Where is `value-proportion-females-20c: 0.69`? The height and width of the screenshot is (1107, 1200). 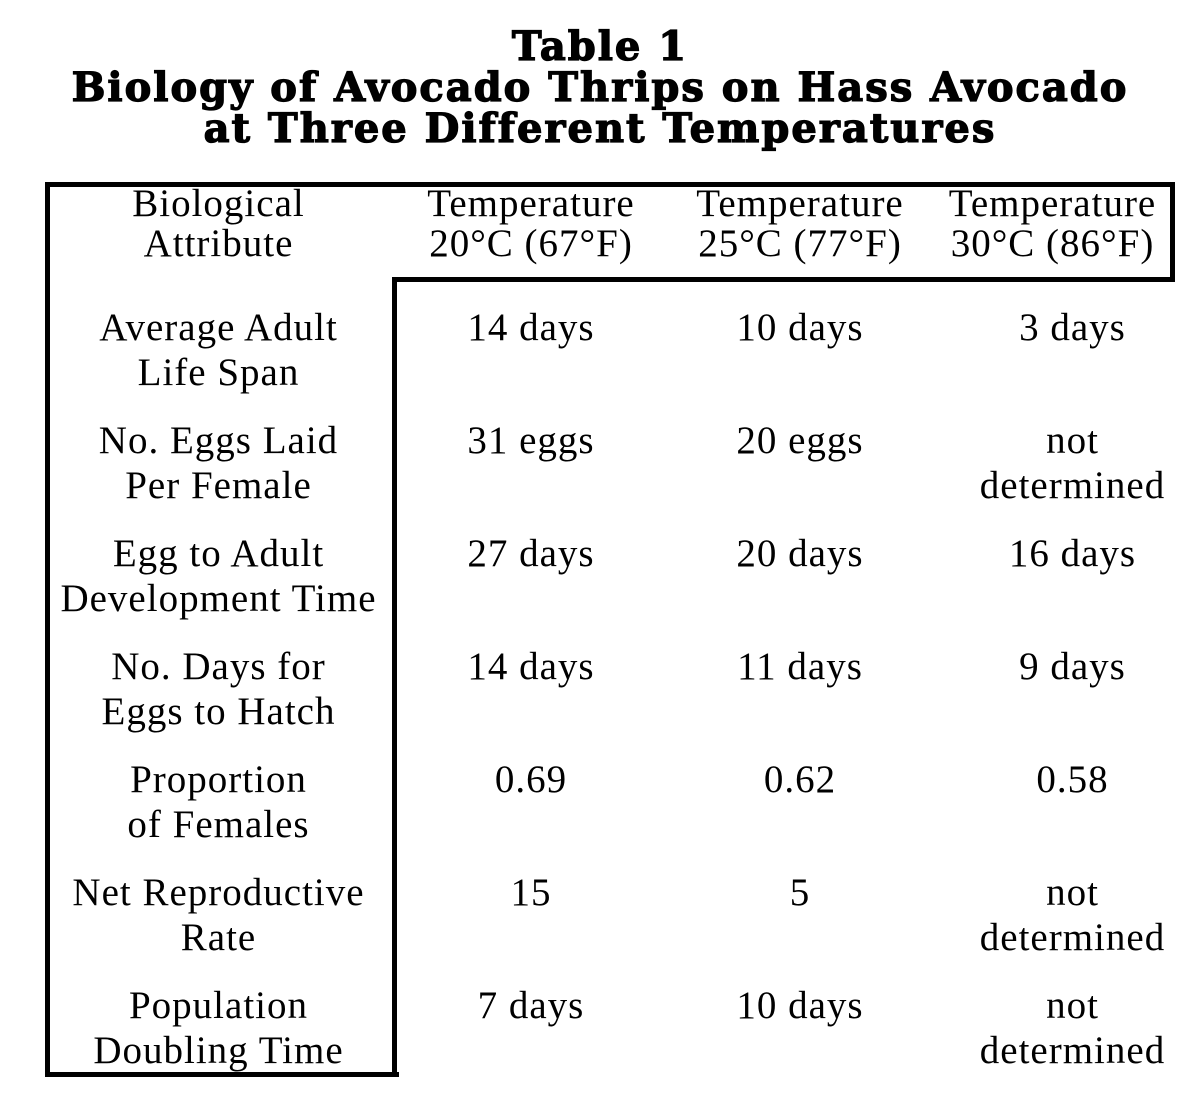
value-proportion-females-20c: 0.69 is located at coordinates (531, 779).